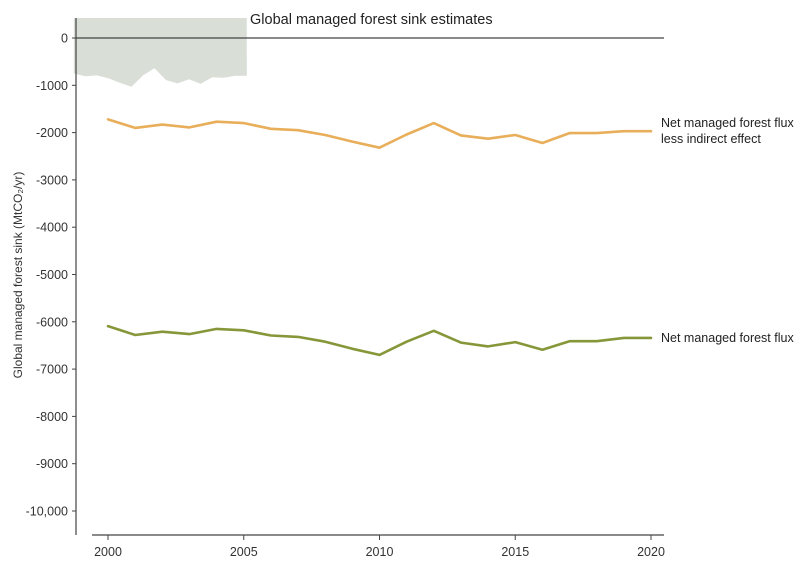  What do you see at coordinates (244, 552) in the screenshot?
I see `x-tick-label: 2005` at bounding box center [244, 552].